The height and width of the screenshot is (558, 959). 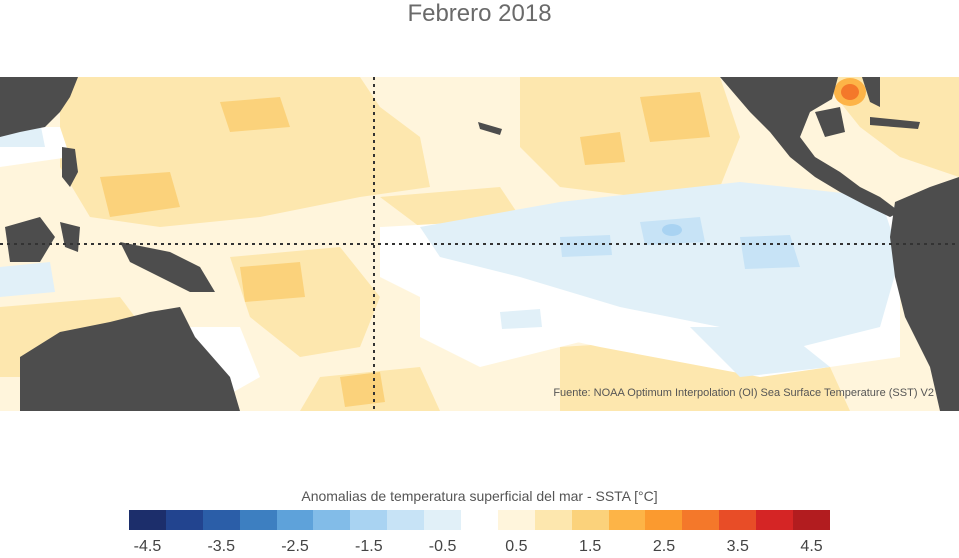 I want to click on land-hawaii, so click(x=490, y=128).